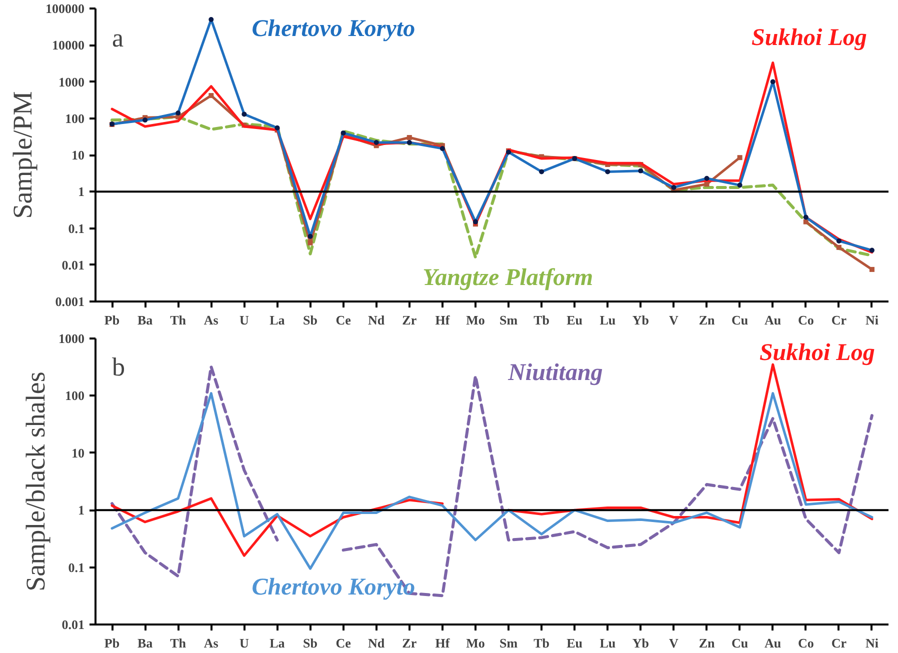 The height and width of the screenshot is (653, 898). What do you see at coordinates (65, 8) in the screenshot?
I see `y-tick-label: 100000` at bounding box center [65, 8].